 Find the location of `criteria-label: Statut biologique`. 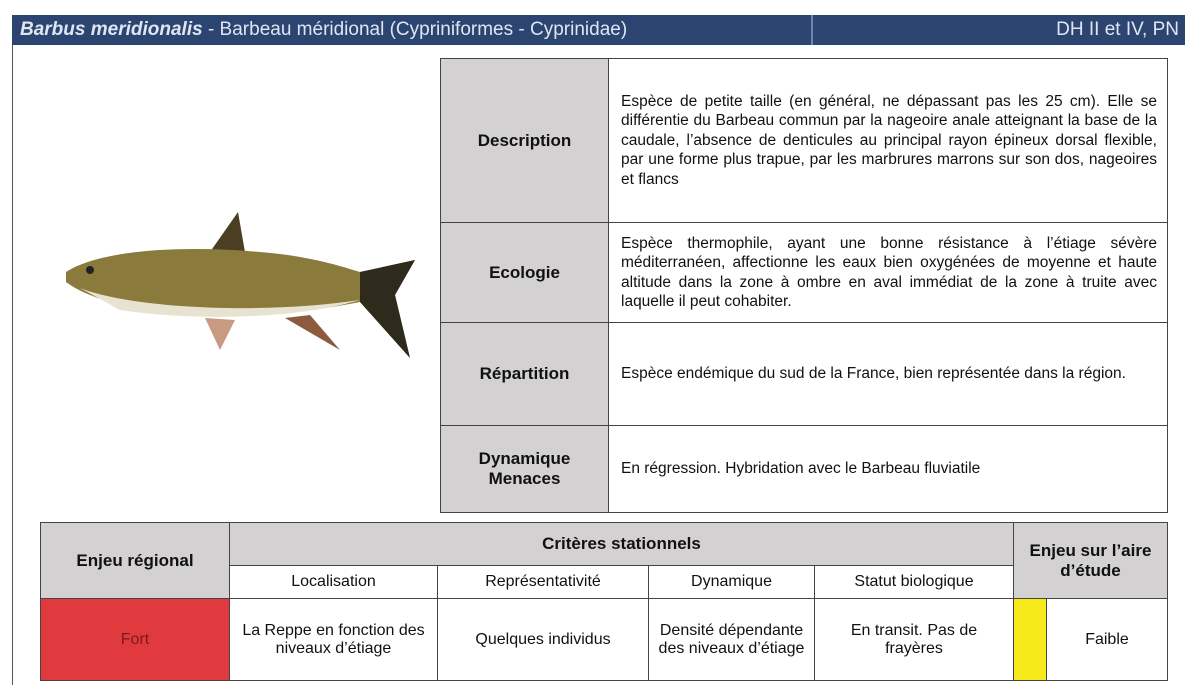

criteria-label: Statut biologique is located at coordinates (914, 582).